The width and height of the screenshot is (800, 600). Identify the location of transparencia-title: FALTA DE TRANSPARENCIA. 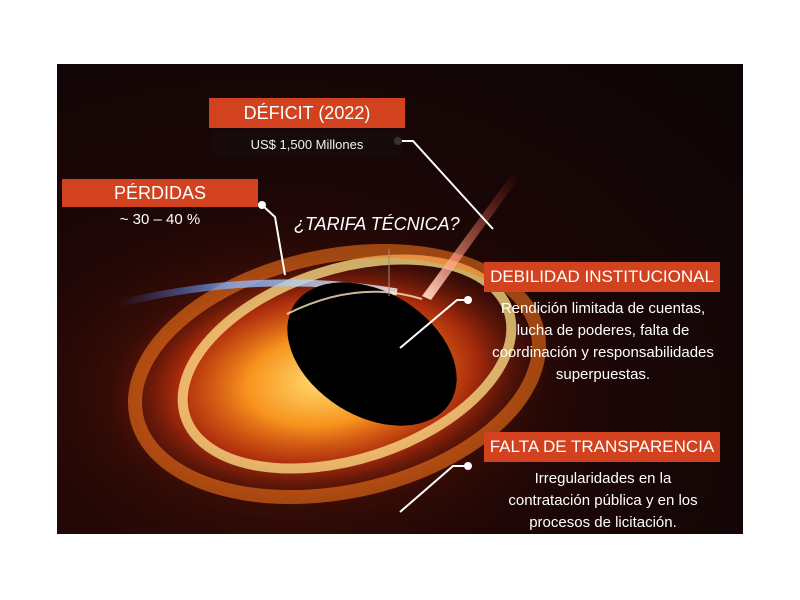
(602, 447).